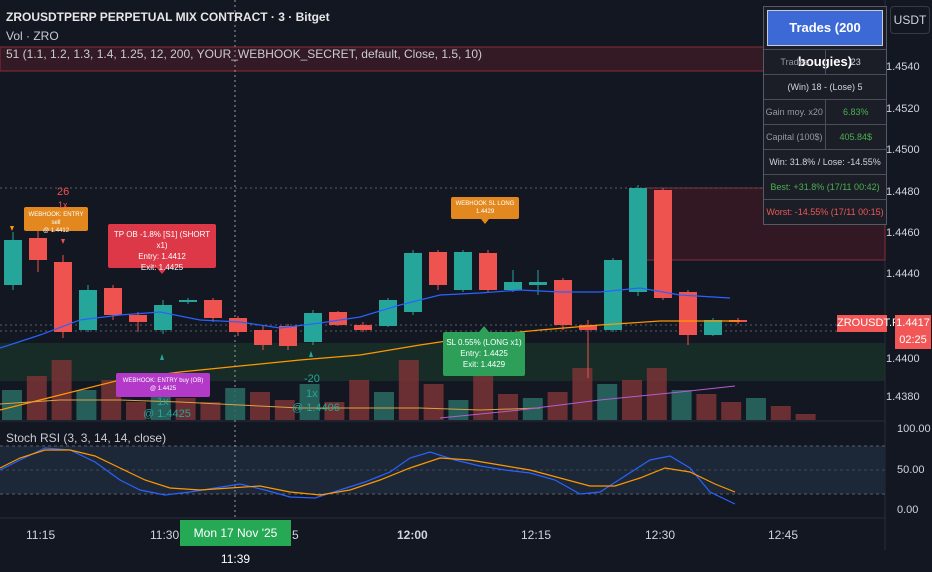 This screenshot has height=572, width=932. What do you see at coordinates (165, 535) in the screenshot?
I see `time-tick: 11:30` at bounding box center [165, 535].